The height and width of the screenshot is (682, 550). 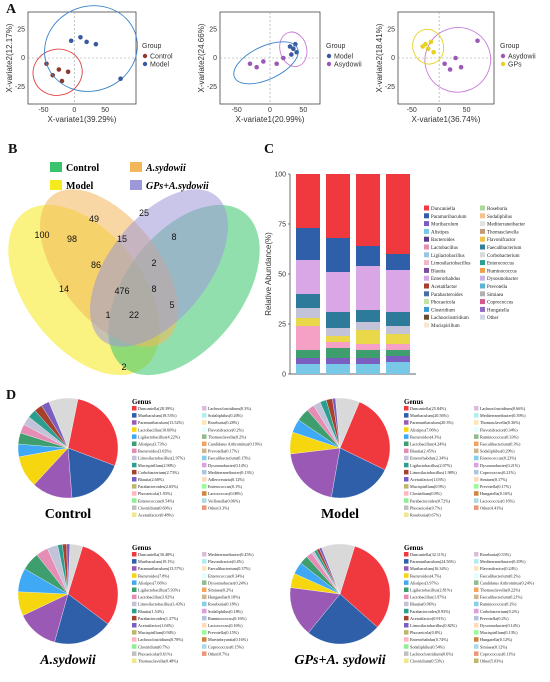 What do you see at coordinates (497, 451) in the screenshot?
I see `legend-label: Sodaliphilus(0.29%)` at bounding box center [497, 451].